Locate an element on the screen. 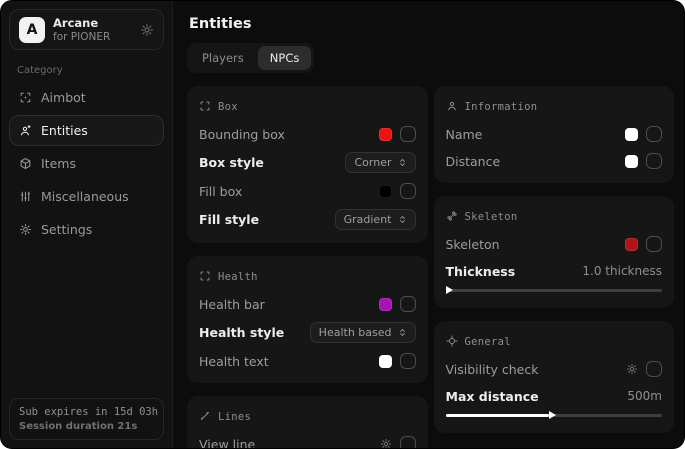 The height and width of the screenshot is (449, 685). brand-name: Arcane is located at coordinates (76, 23).